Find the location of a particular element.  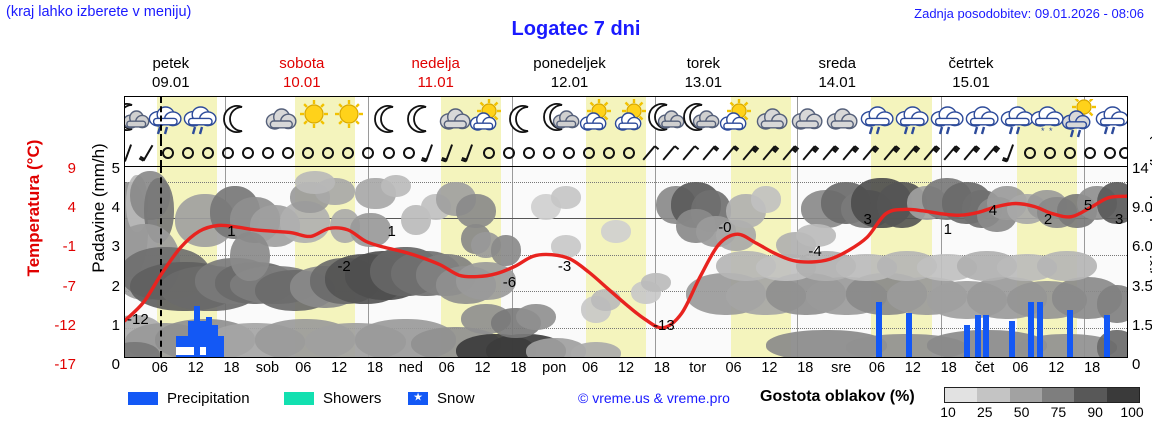

weather-icon-cloud is located at coordinates (454, 119).